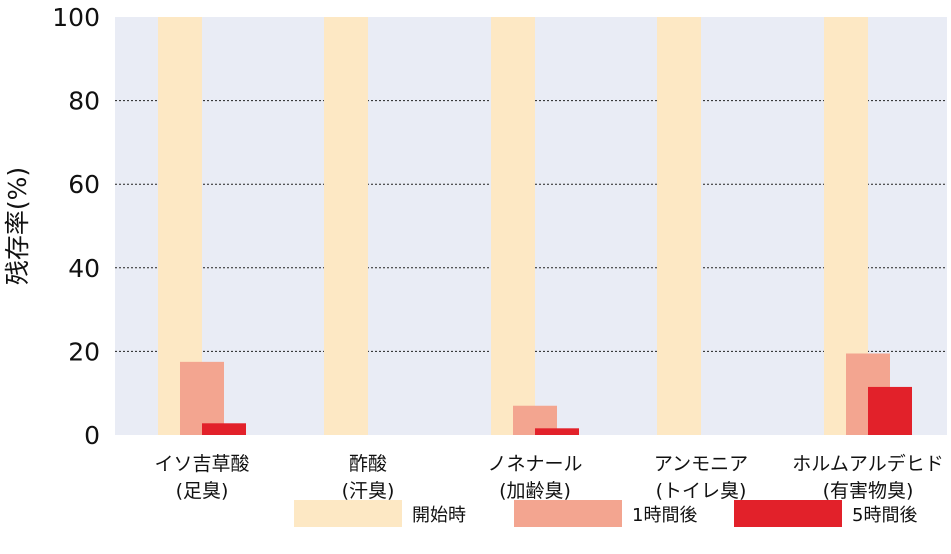  I want to click on y-tick-label: 20, so click(84, 351).